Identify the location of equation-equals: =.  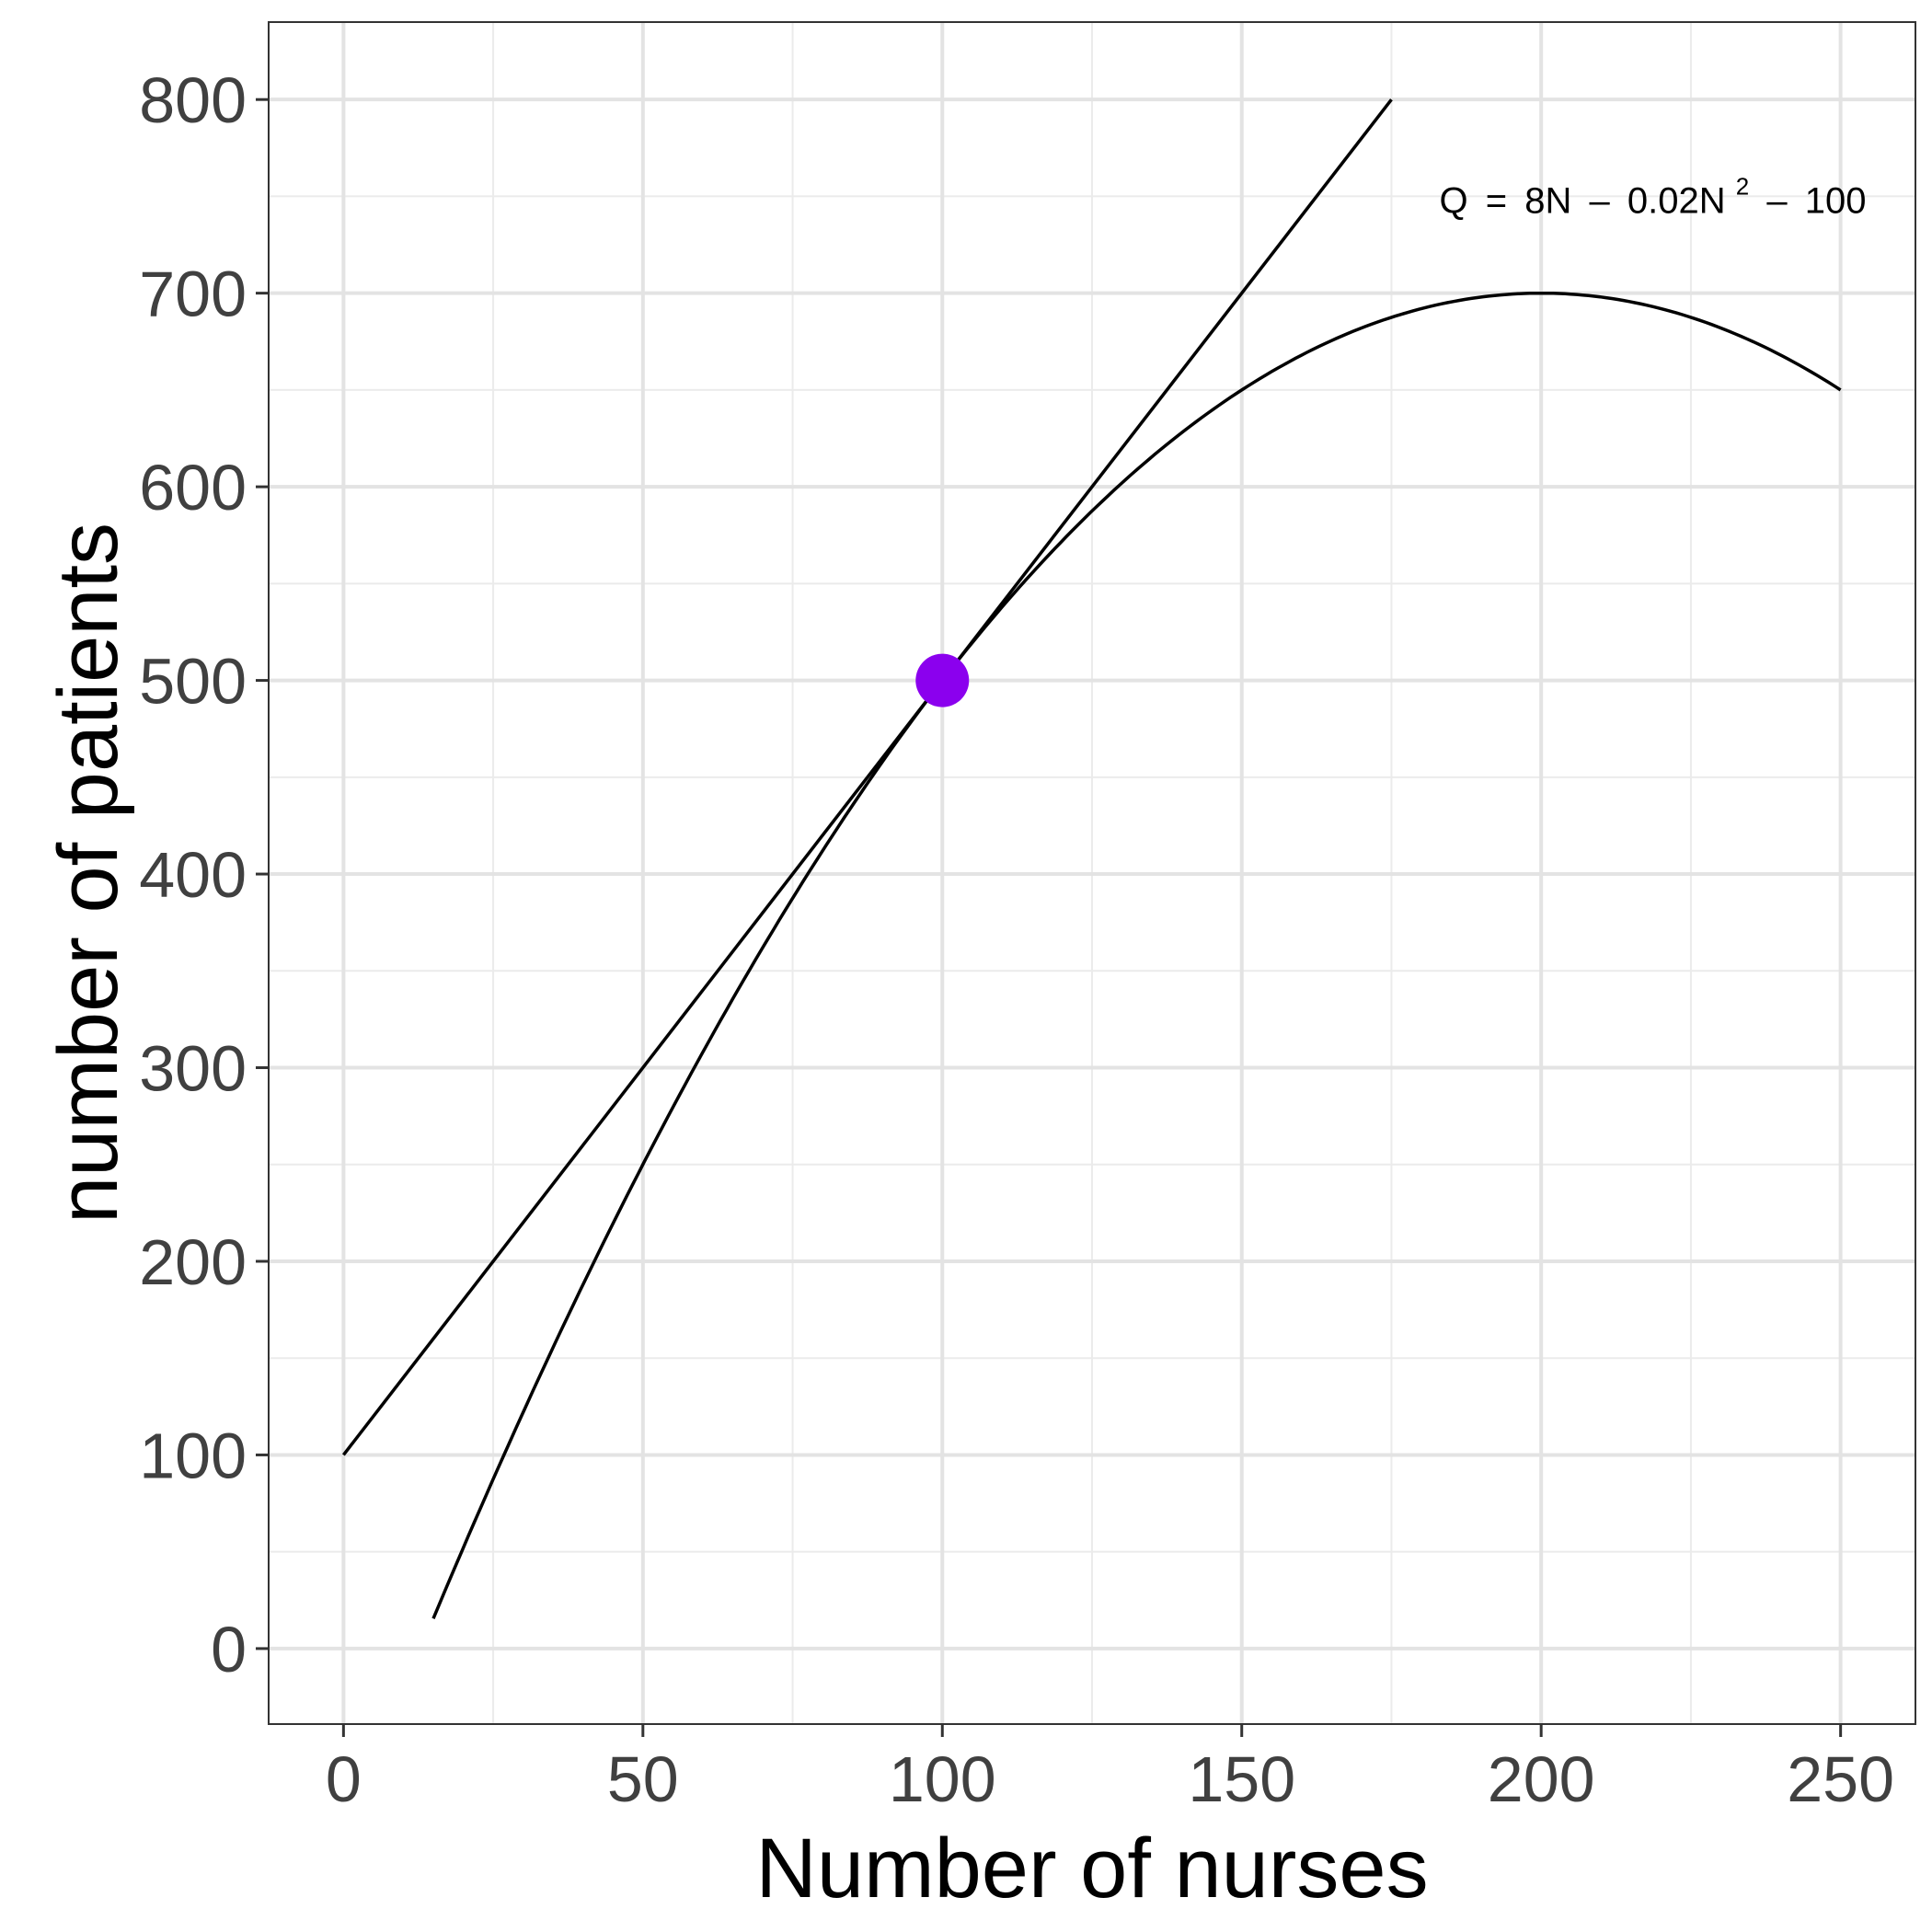
(1496, 201).